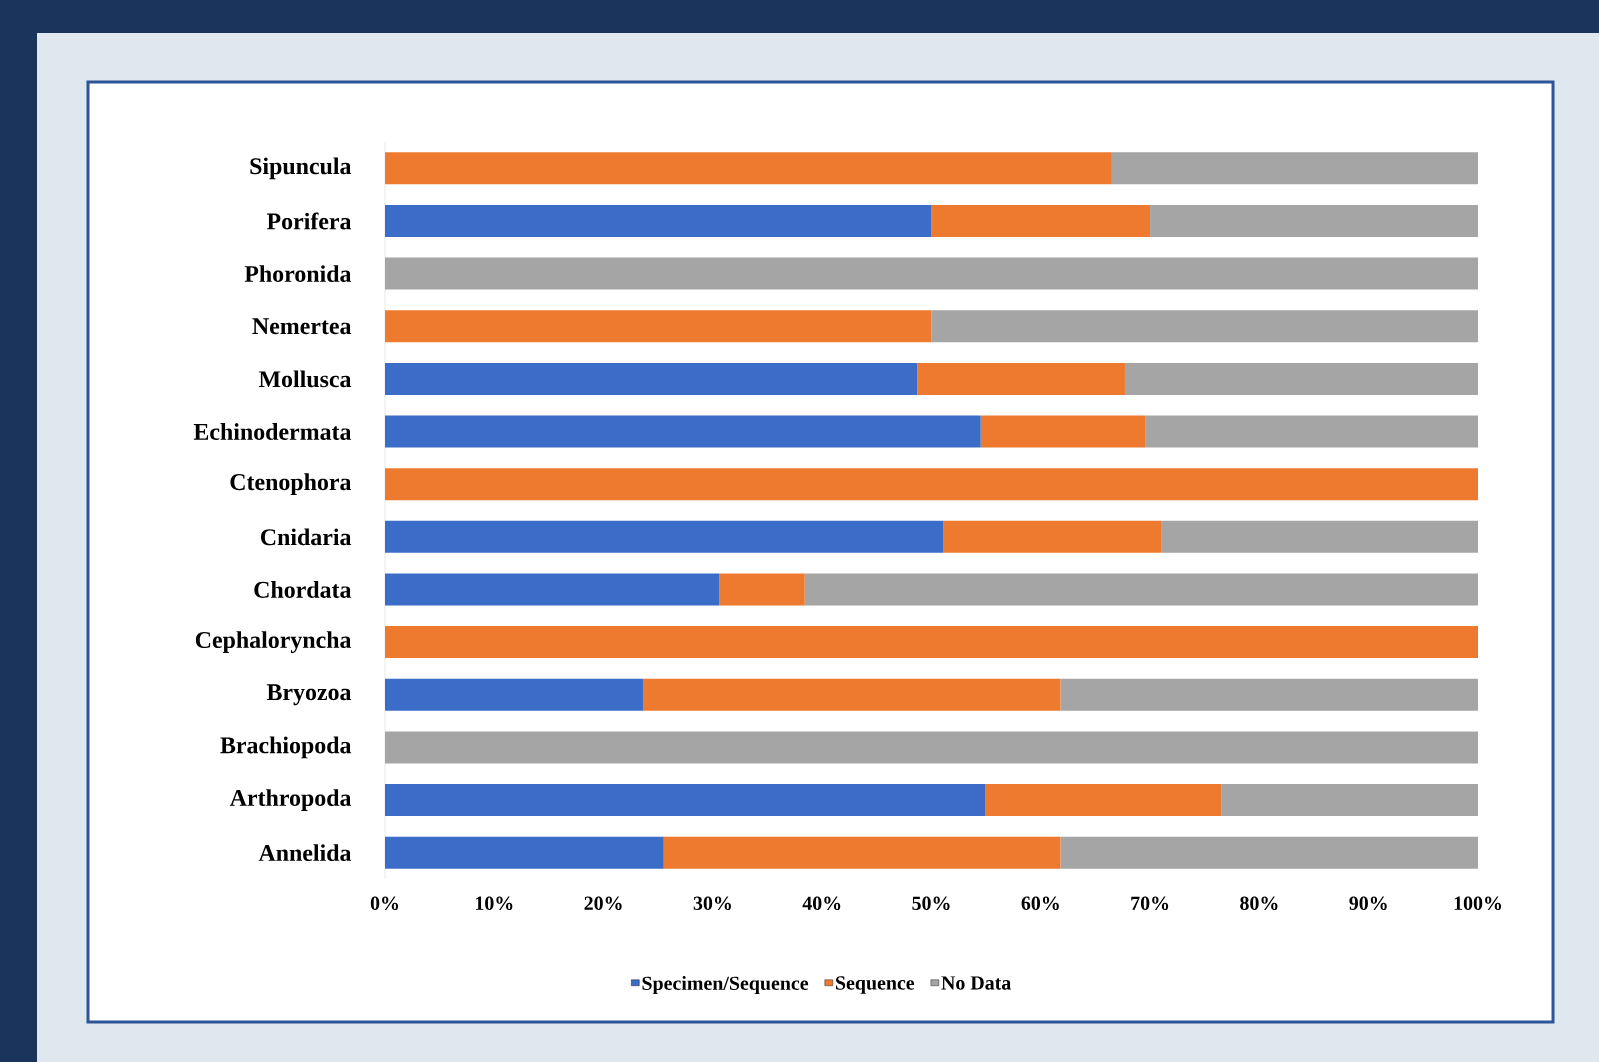  Describe the element at coordinates (298, 274) in the screenshot. I see `y-tick-label: Phoronida` at that location.